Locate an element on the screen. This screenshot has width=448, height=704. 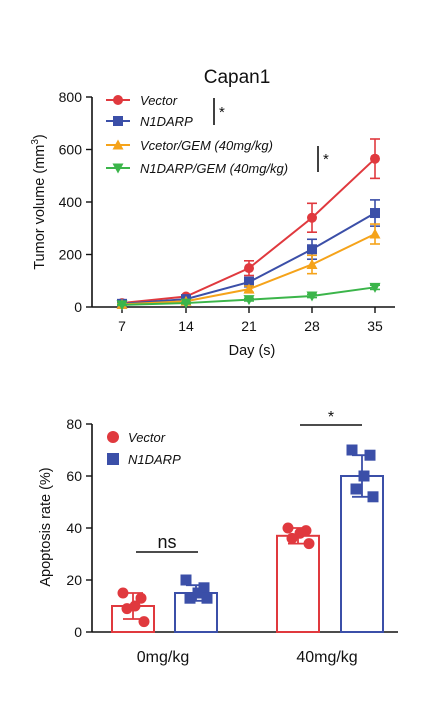
annotation-star: * is located at coordinates (331, 417).